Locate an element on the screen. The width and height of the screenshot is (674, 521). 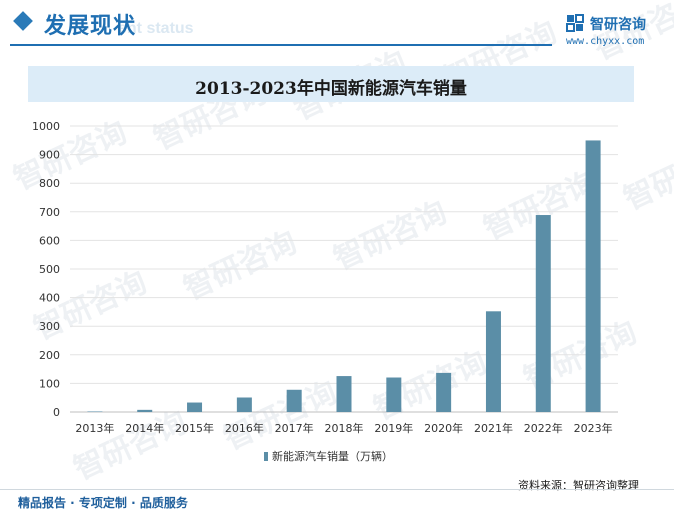
y-tick-label: 900 is located at coordinates (49, 155).